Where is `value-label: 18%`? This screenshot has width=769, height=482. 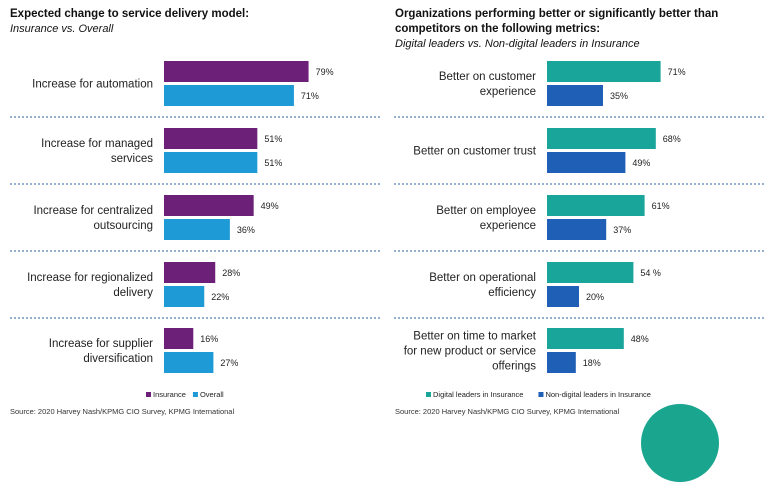 value-label: 18% is located at coordinates (592, 363).